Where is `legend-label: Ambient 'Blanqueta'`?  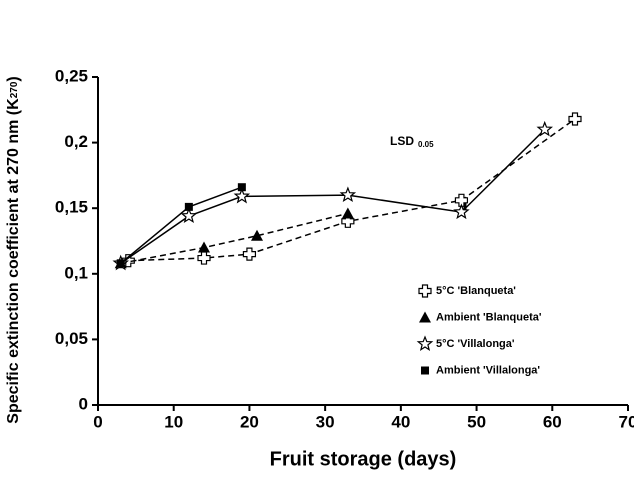
legend-label: Ambient 'Blanqueta' is located at coordinates (489, 317).